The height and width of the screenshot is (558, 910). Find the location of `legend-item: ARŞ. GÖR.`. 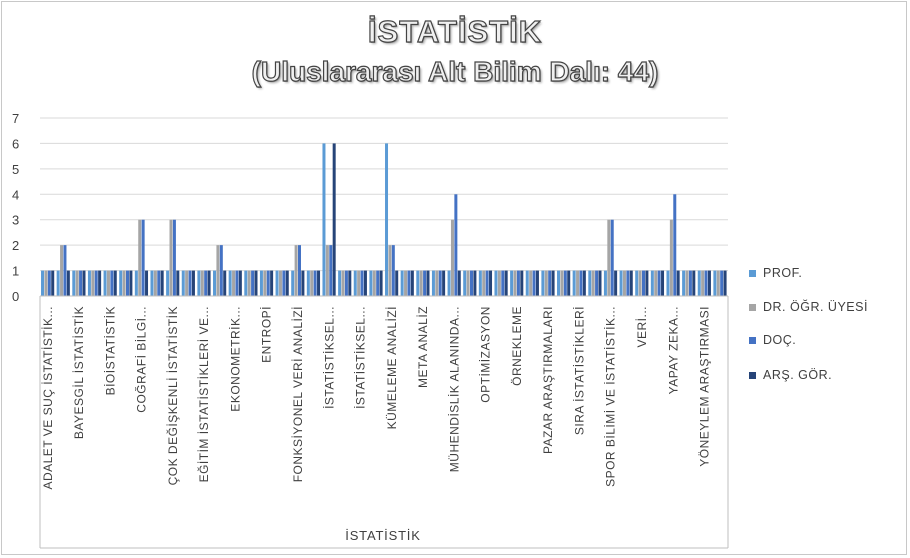

legend-item: ARŞ. GÖR. is located at coordinates (790, 375).